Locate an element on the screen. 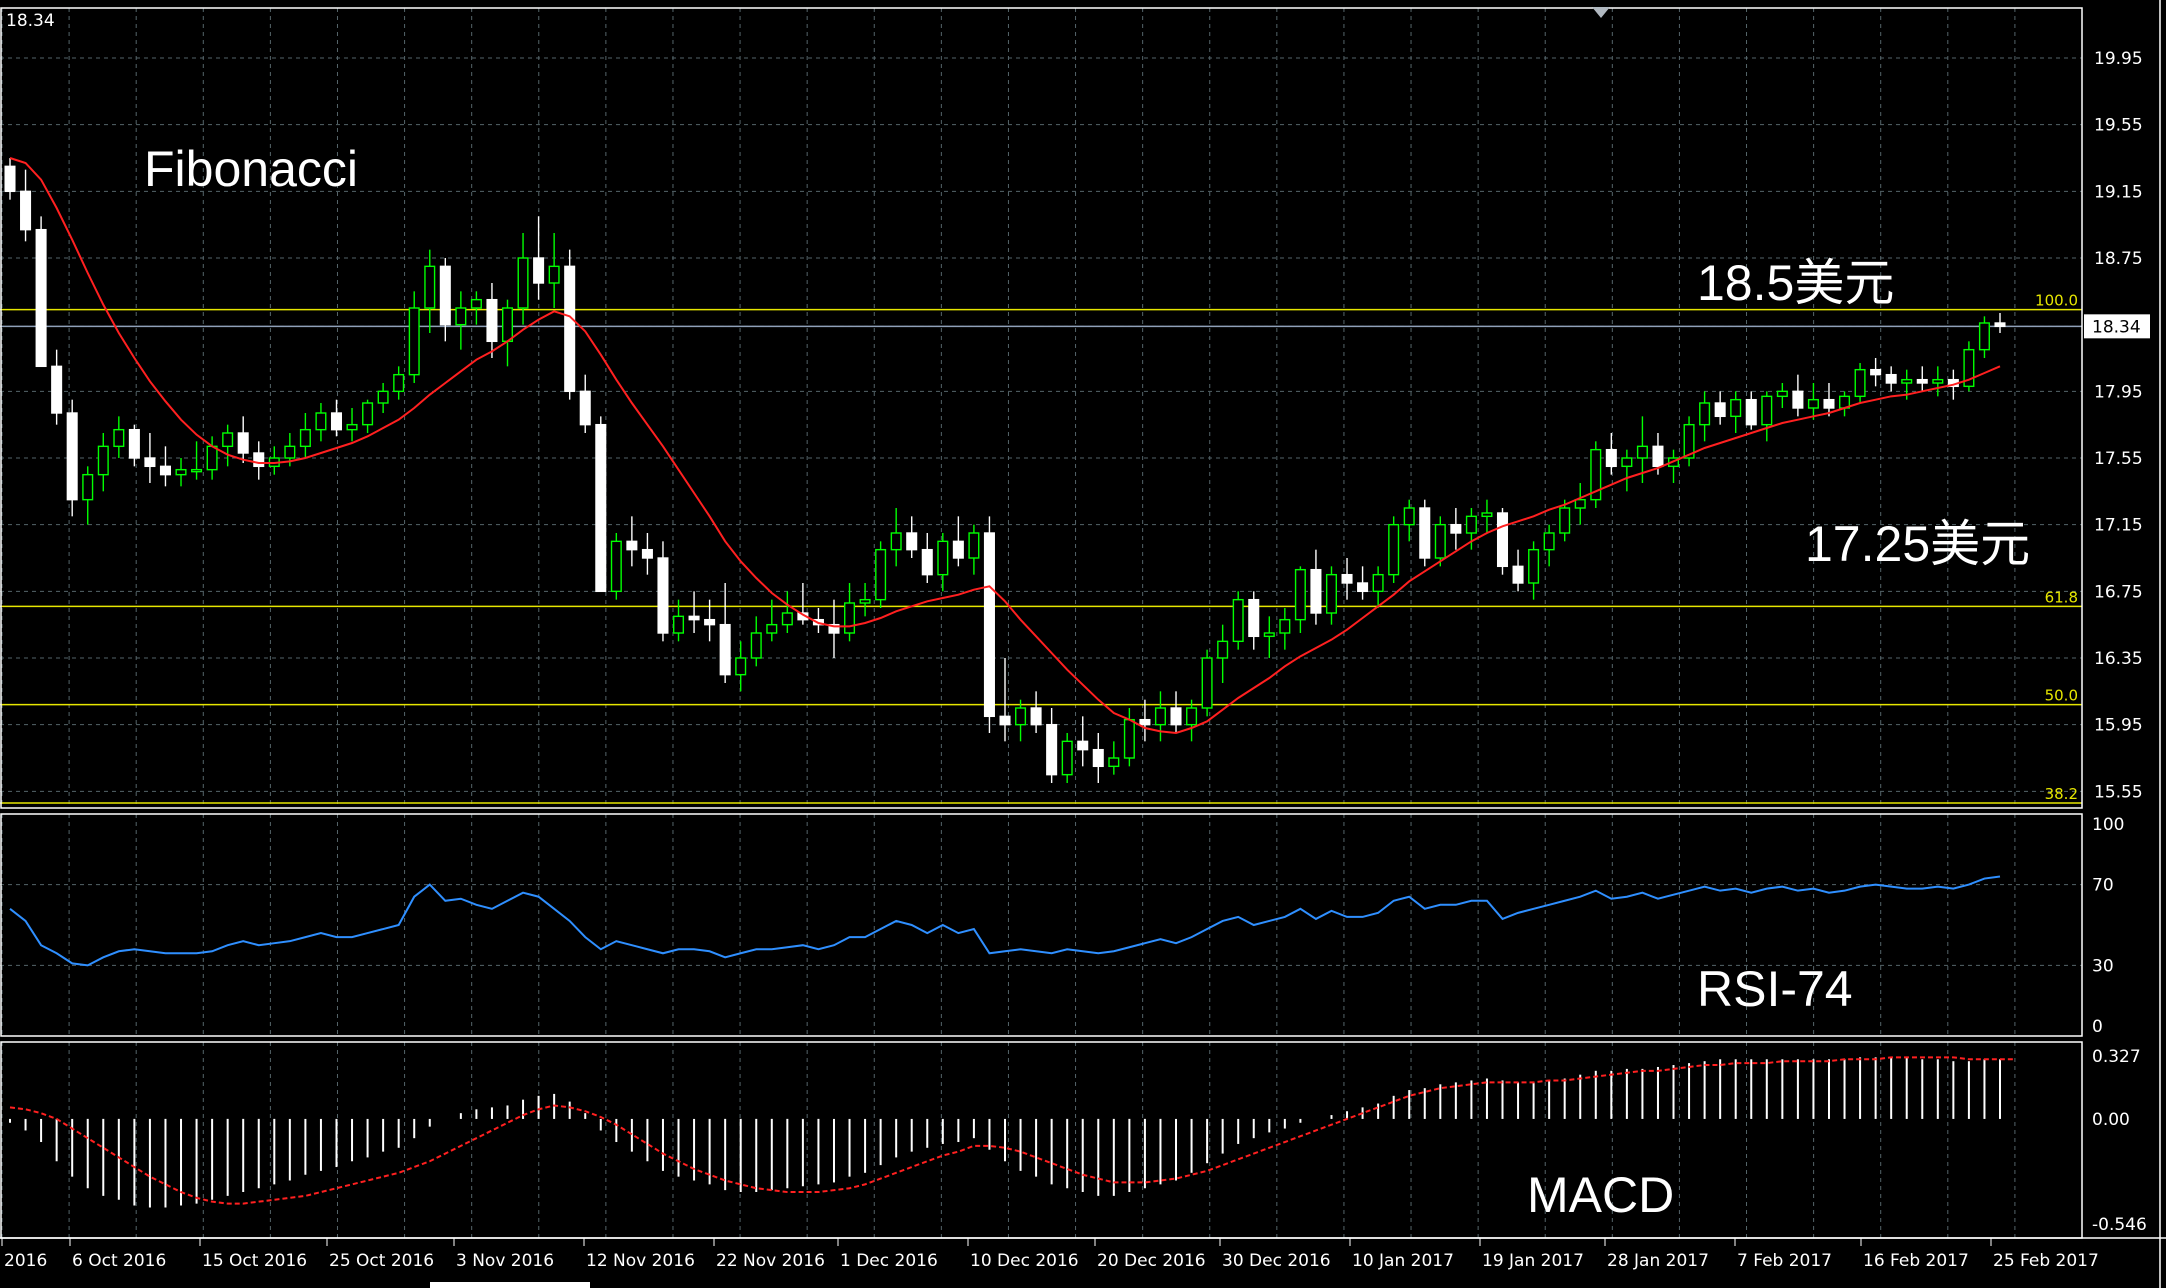  current-price-box-label: 18.34 is located at coordinates (2116, 327).